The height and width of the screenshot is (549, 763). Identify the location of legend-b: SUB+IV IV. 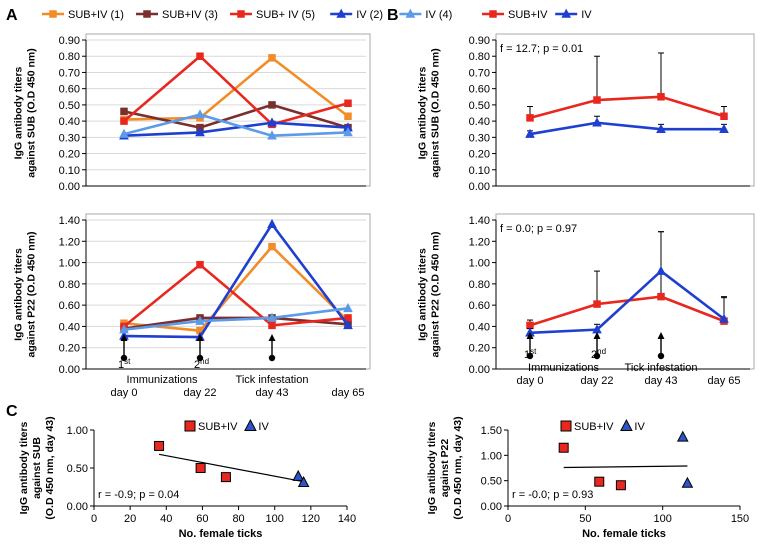
(537, 14).